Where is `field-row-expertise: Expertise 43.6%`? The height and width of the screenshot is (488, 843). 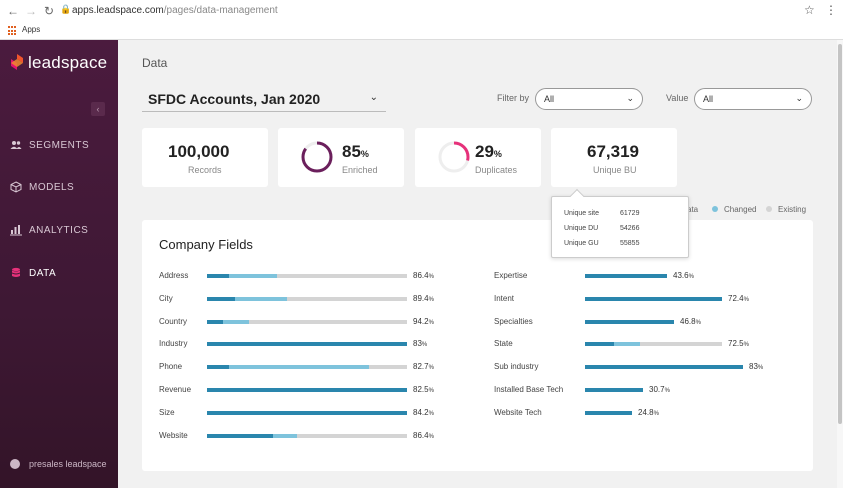 field-row-expertise: Expertise 43.6% is located at coordinates (659, 276).